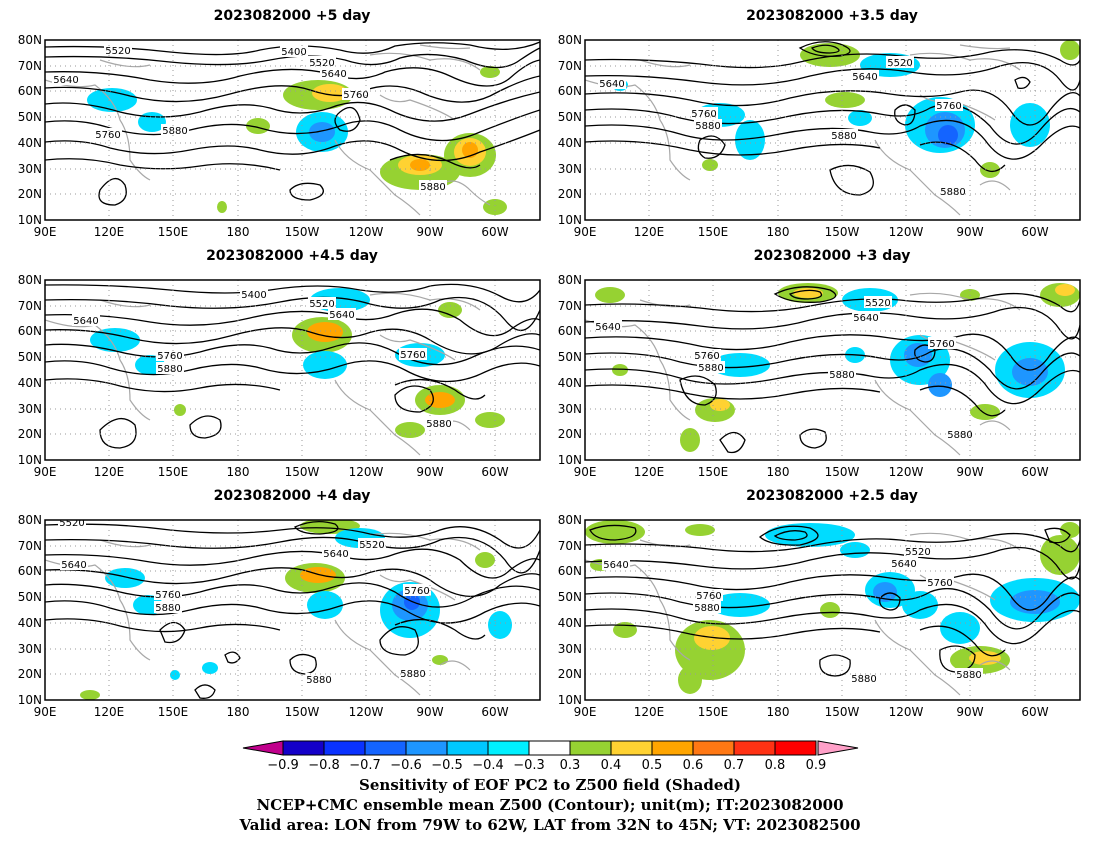 The width and height of the screenshot is (1100, 850). What do you see at coordinates (529, 765) in the screenshot?
I see `svg-text: −0.3` at bounding box center [529, 765].